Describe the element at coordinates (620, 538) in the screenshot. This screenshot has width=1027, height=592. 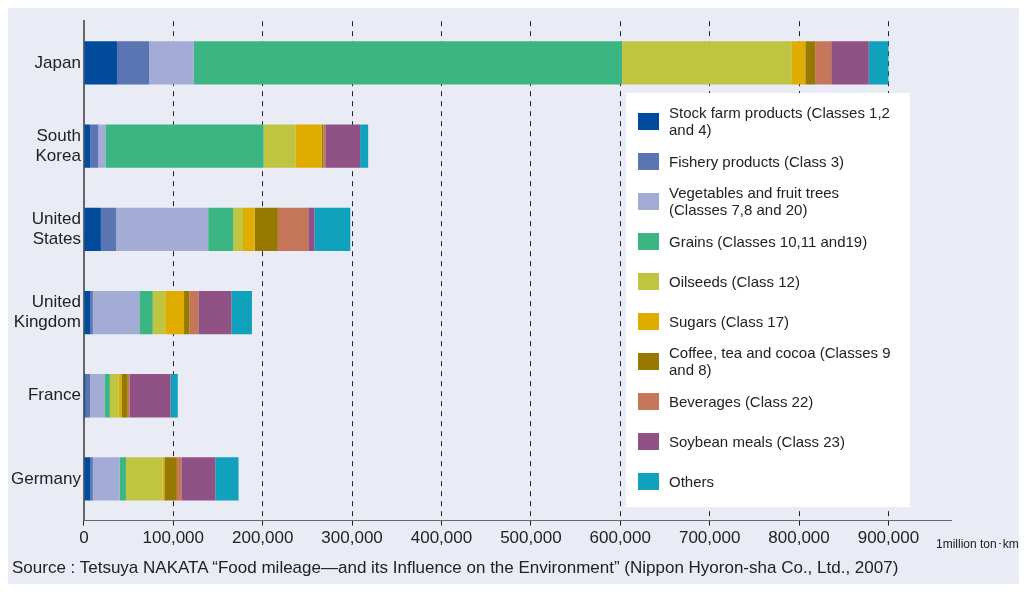
I see `x-tick-label: 600,000` at that location.